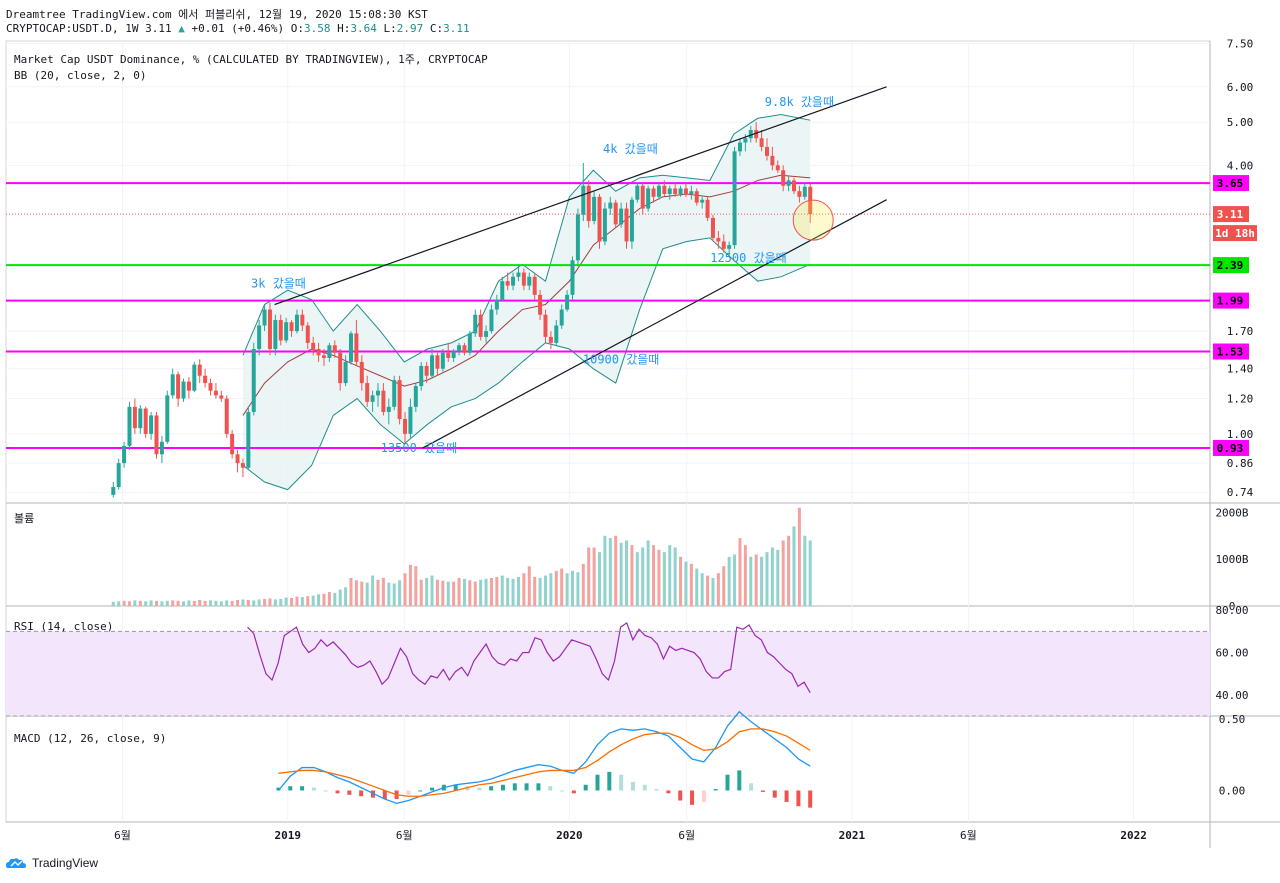 Image resolution: width=1280 pixels, height=883 pixels. I want to click on symbol-label: CRYPTOCAP:USDT.D, 1W 3.11, so click(89, 28).